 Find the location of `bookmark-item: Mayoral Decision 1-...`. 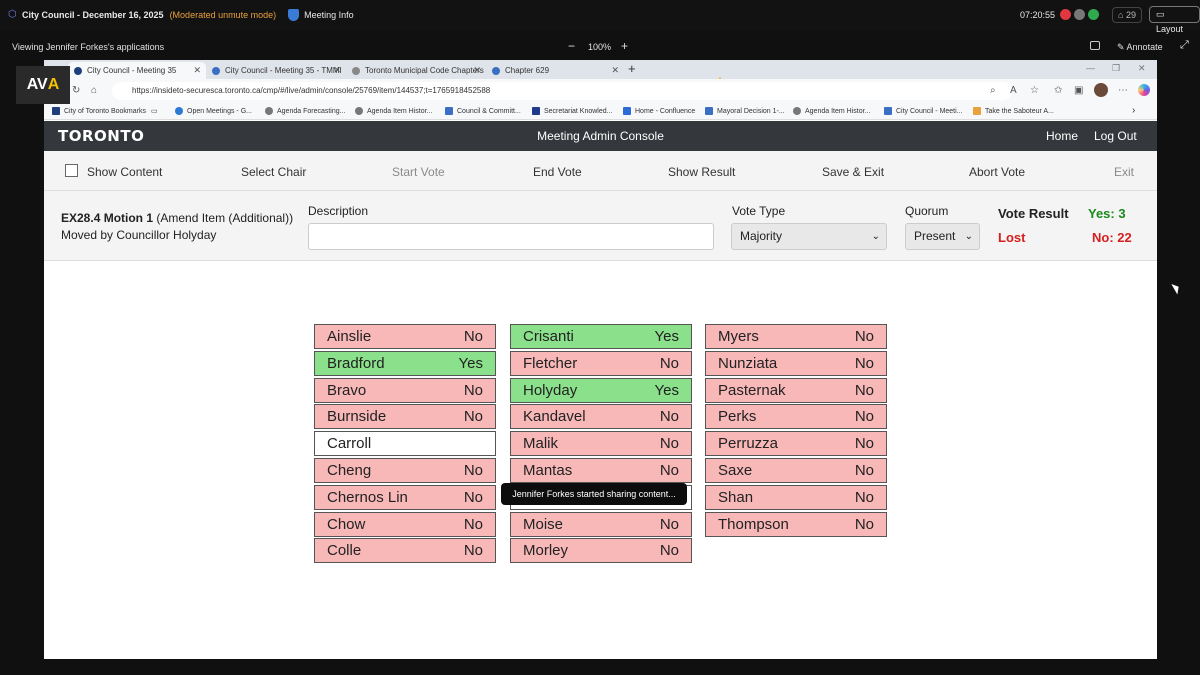

bookmark-item: Mayoral Decision 1-... is located at coordinates (745, 111).